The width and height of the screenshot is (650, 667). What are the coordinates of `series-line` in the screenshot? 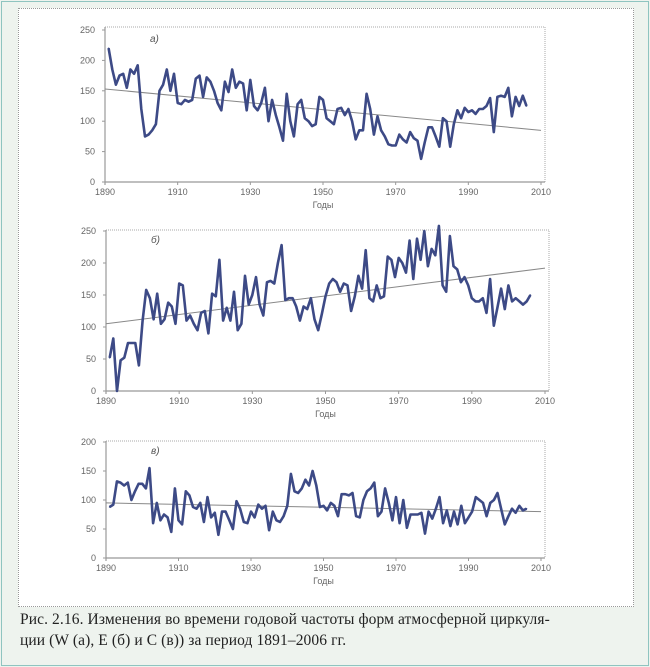 It's located at (317, 104).